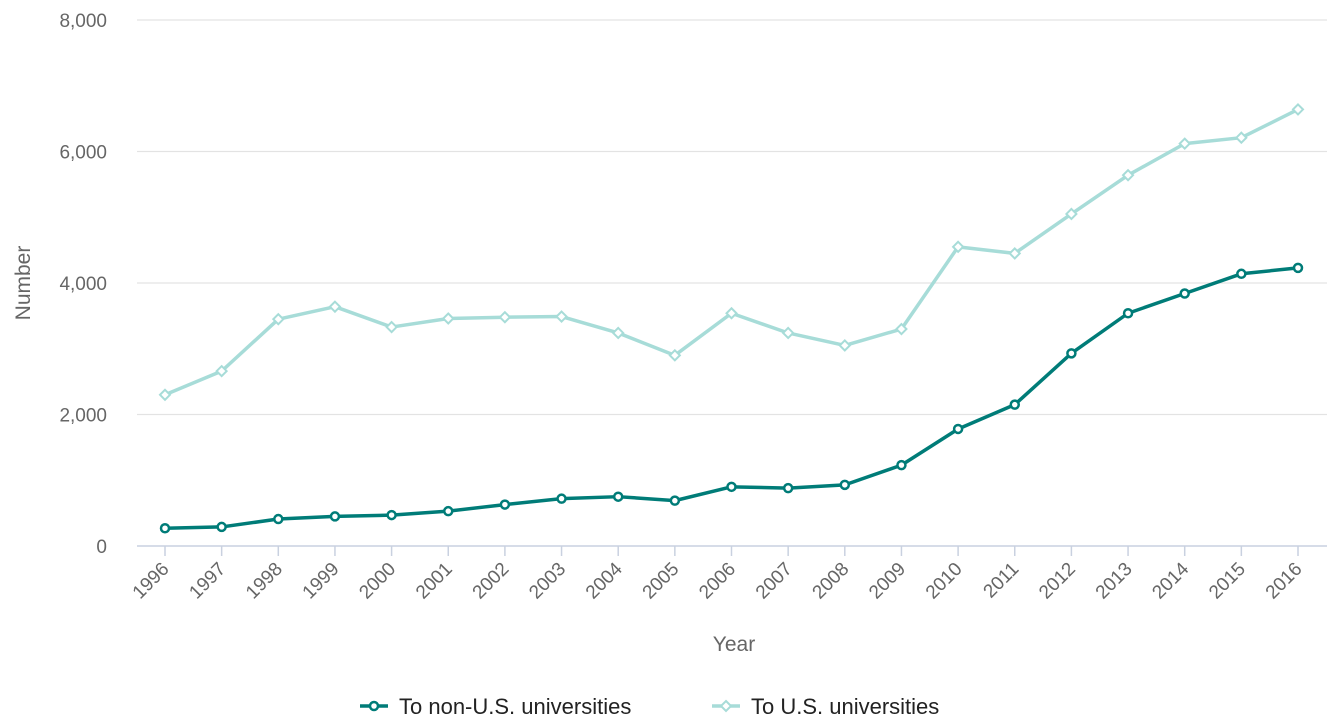  What do you see at coordinates (887, 581) in the screenshot?
I see `x-tick-label: 2009` at bounding box center [887, 581].